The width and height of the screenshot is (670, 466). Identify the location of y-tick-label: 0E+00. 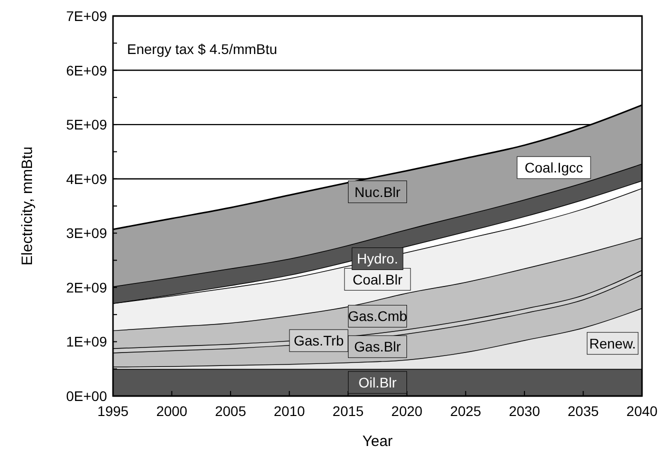
(87, 396).